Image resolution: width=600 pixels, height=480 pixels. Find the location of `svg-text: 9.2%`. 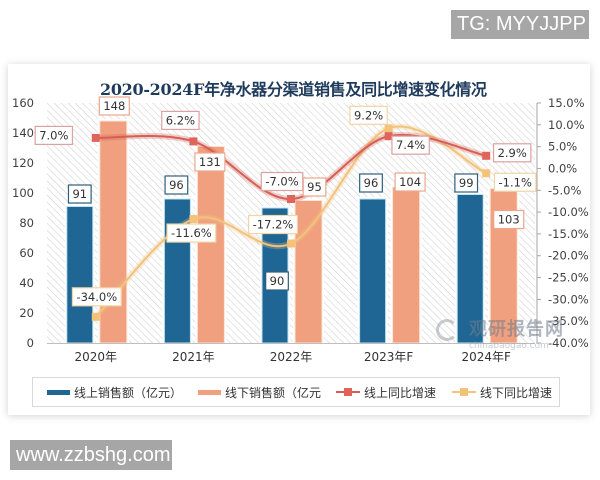

svg-text: 9.2% is located at coordinates (368, 115).